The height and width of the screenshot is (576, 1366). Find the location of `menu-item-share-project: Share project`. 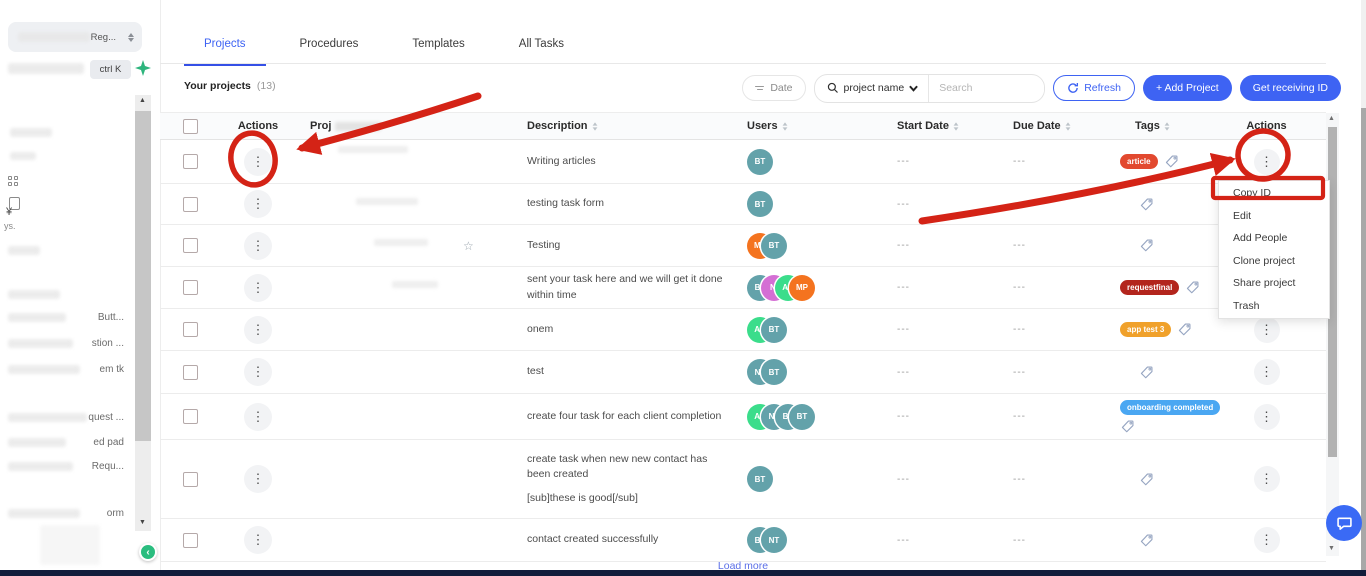

menu-item-share-project: Share project is located at coordinates (1264, 283).